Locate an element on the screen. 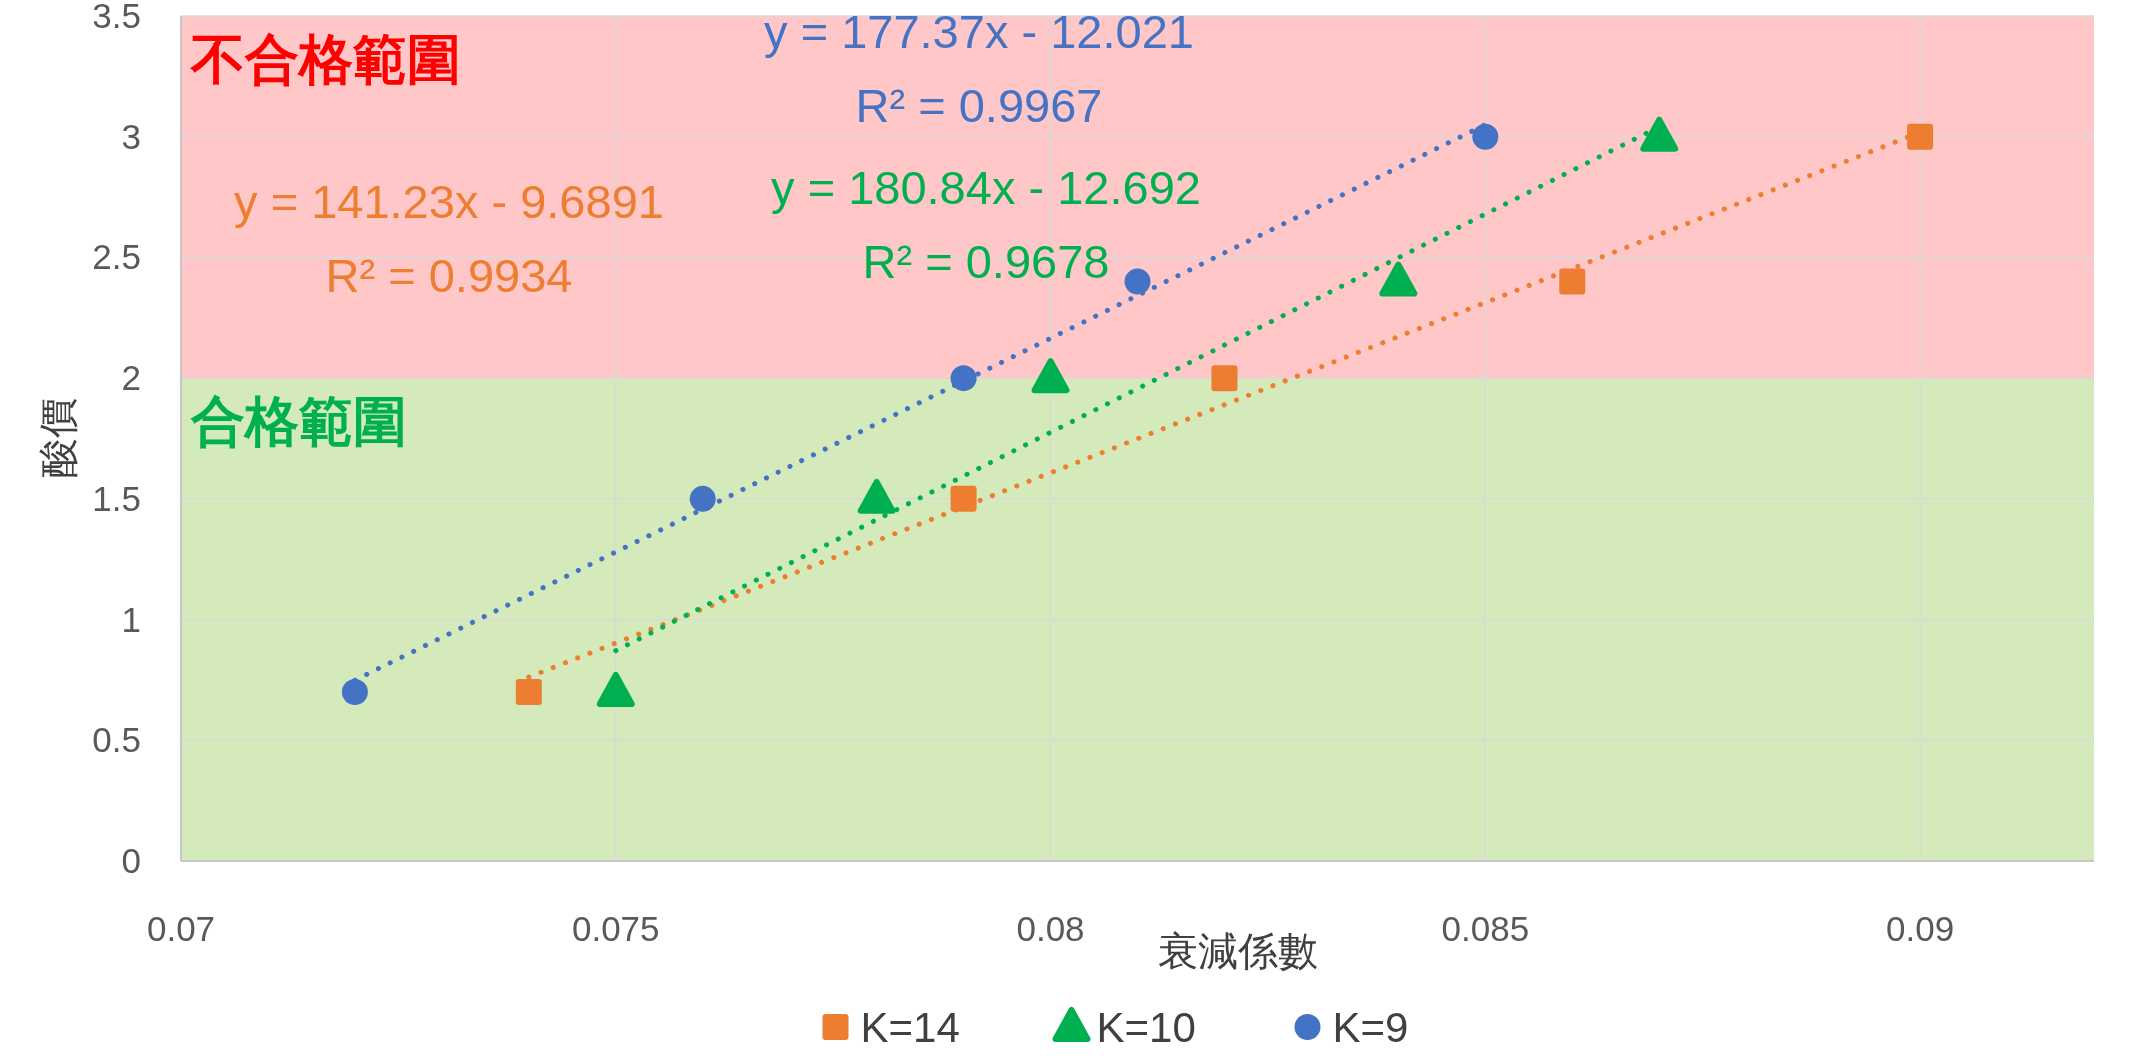 Image resolution: width=2132 pixels, height=1061 pixels. legend-label: K=10 is located at coordinates (1146, 1027).